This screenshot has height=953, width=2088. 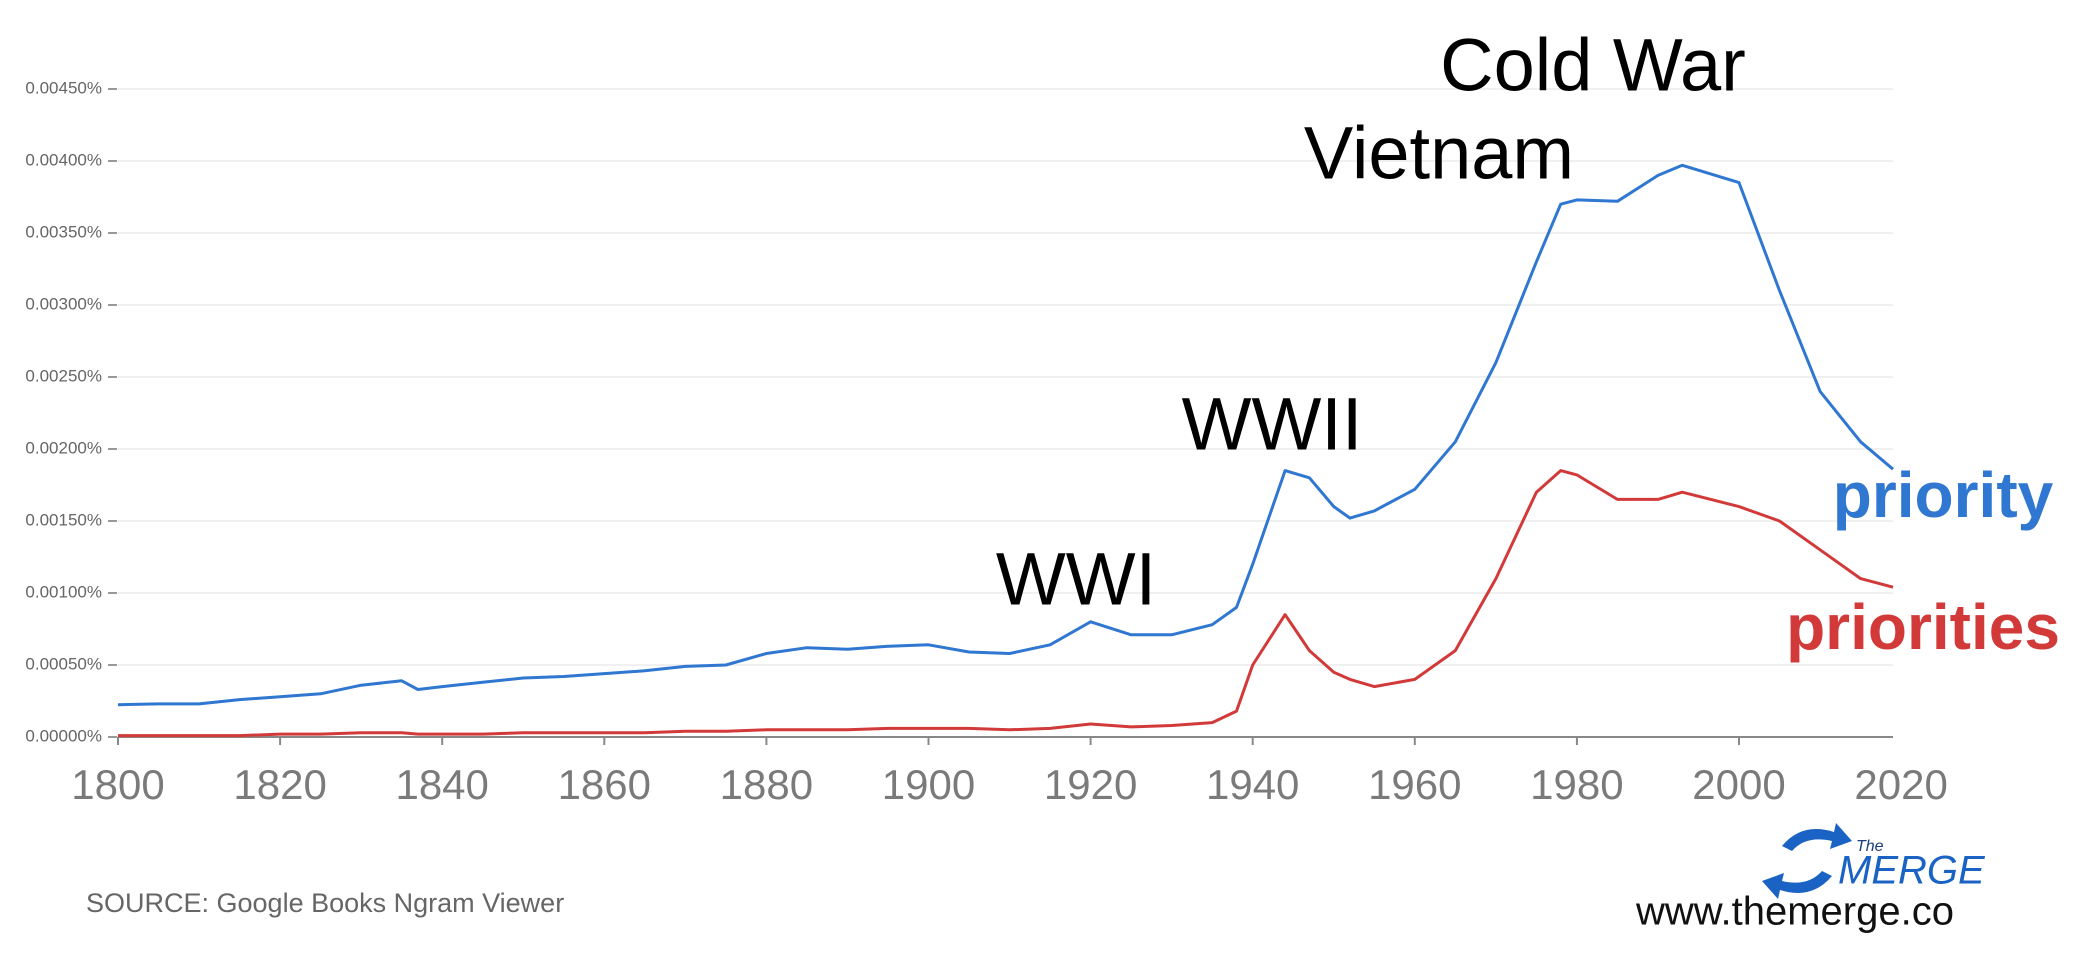 What do you see at coordinates (63, 519) in the screenshot?
I see `y-tick-label: 0.00150%` at bounding box center [63, 519].